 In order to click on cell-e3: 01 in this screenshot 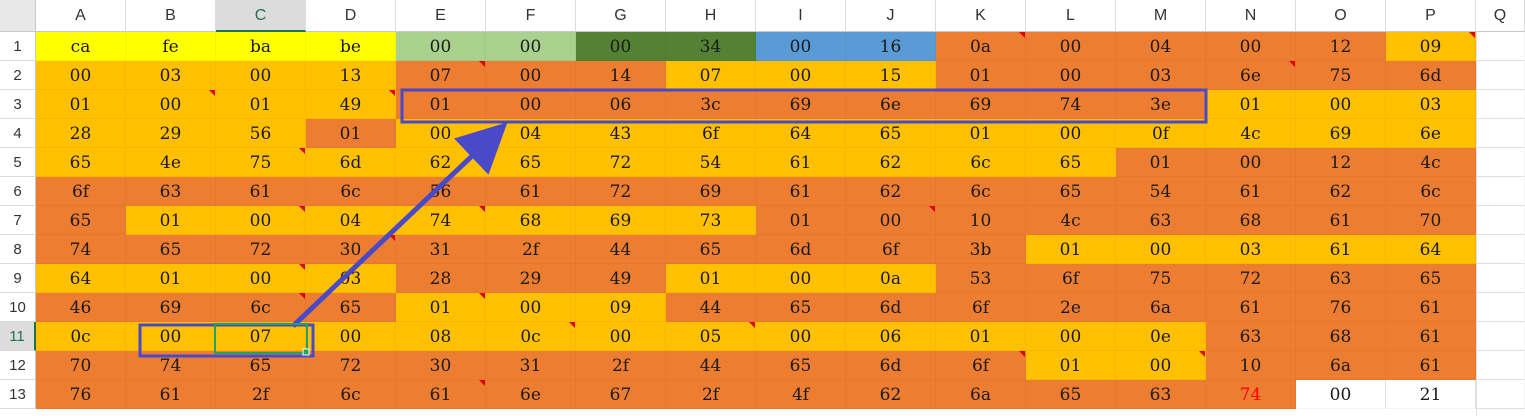, I will do `click(441, 104)`.